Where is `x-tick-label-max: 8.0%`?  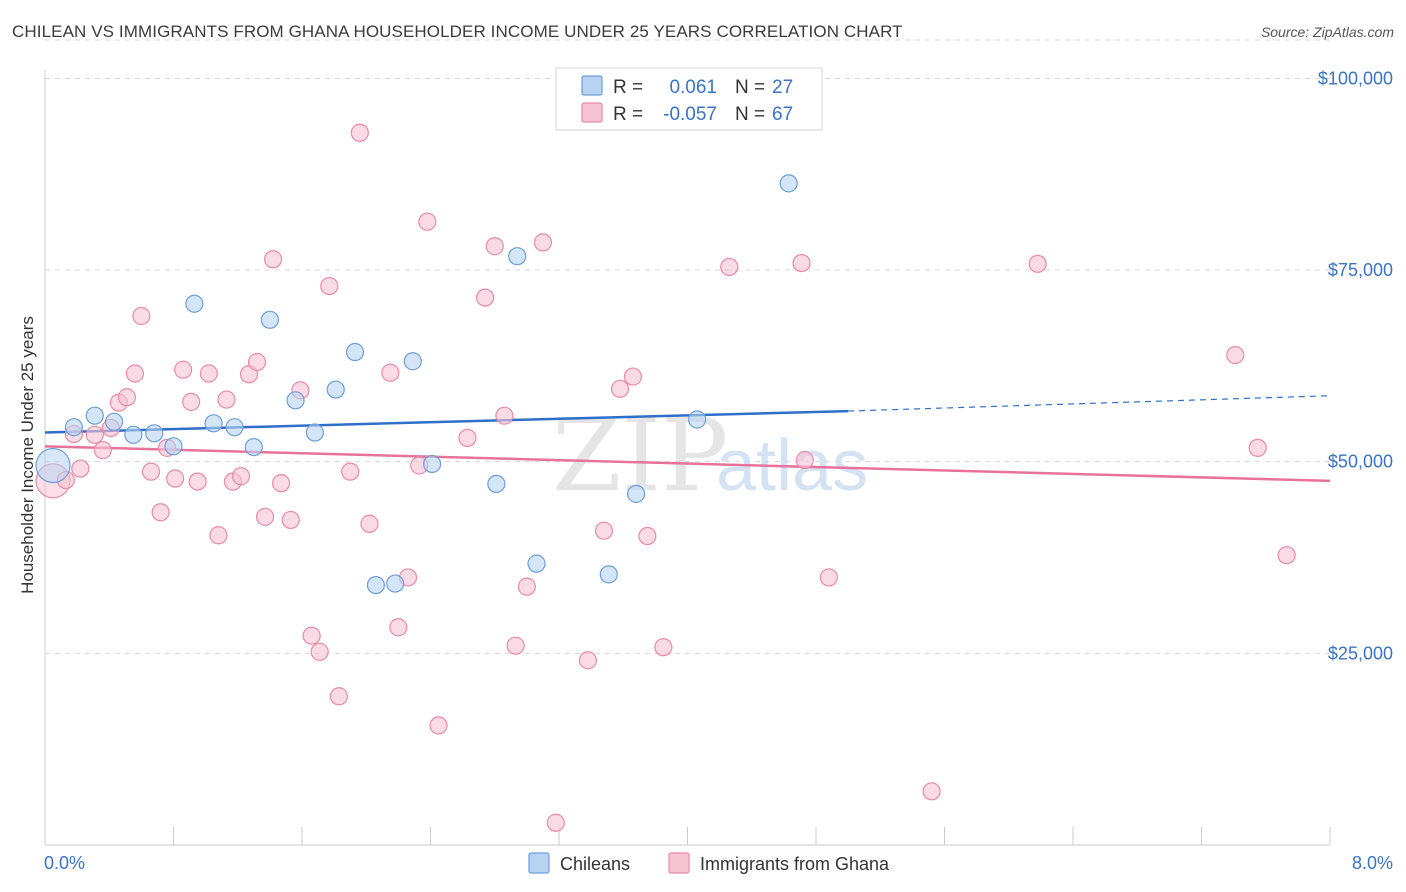
x-tick-label-max: 8.0% is located at coordinates (1372, 863).